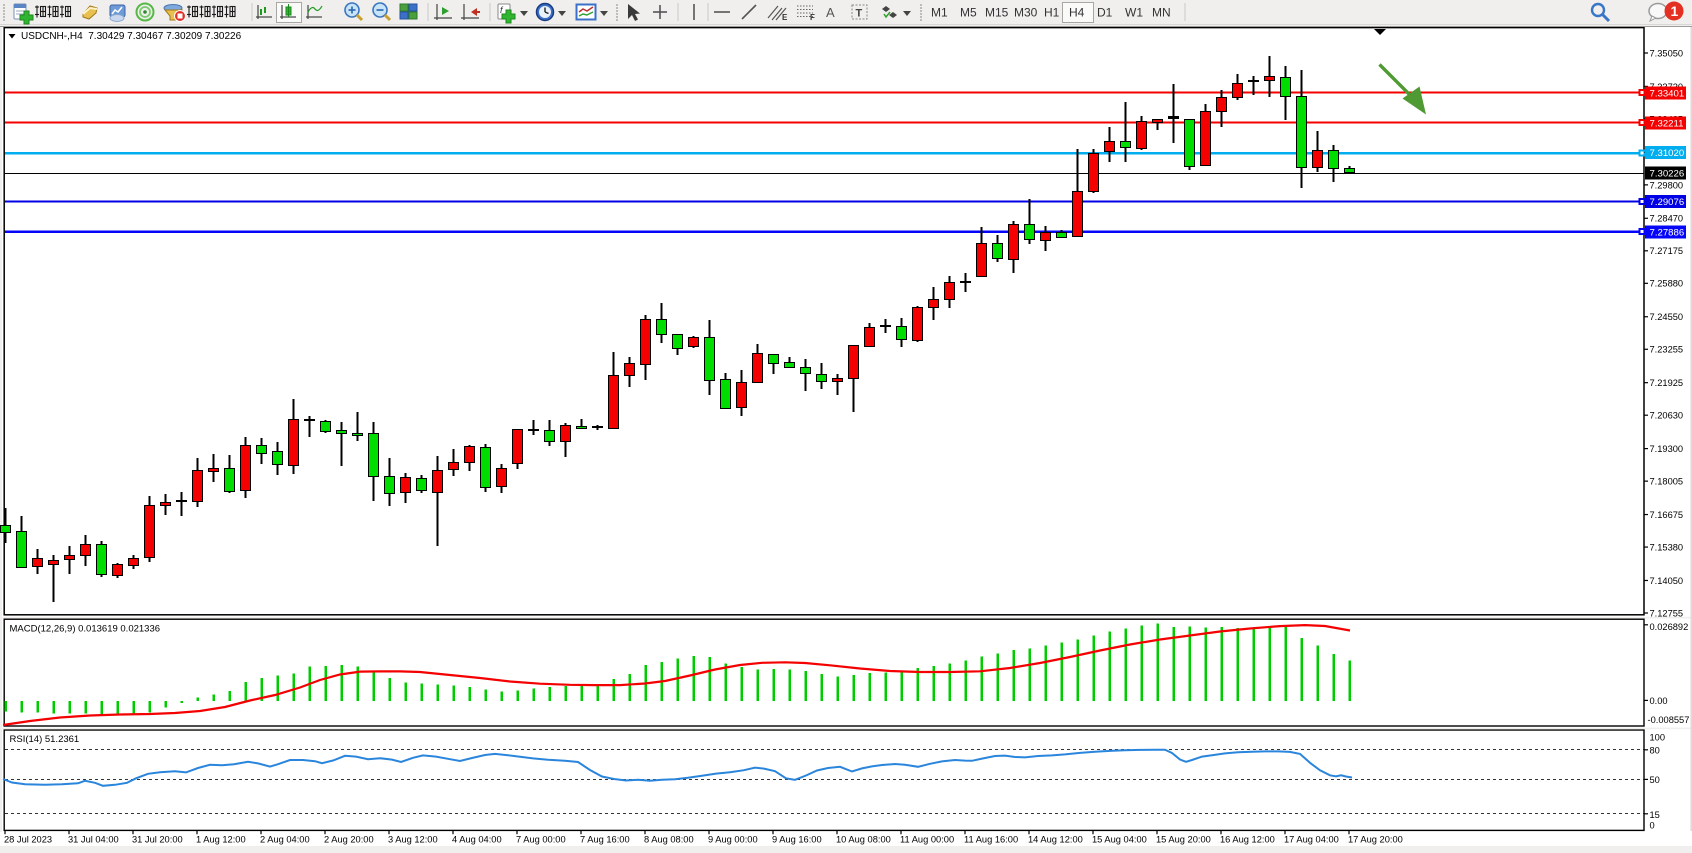 The width and height of the screenshot is (1692, 853). I want to click on svg-text: 0.026892, so click(1669, 627).